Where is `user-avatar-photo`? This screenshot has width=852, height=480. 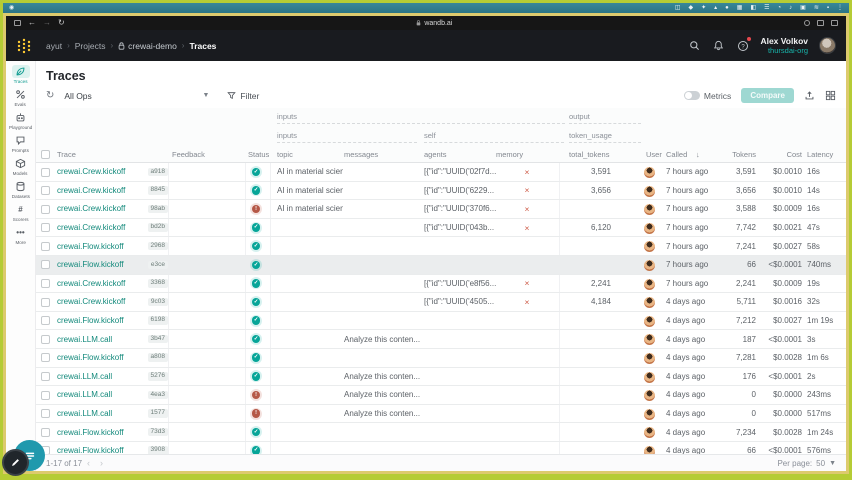 user-avatar-photo is located at coordinates (827, 45).